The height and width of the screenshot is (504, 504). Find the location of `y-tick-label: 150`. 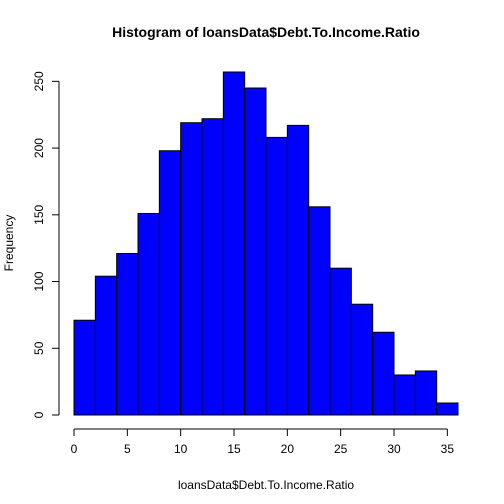

y-tick-label: 150 is located at coordinates (39, 214).